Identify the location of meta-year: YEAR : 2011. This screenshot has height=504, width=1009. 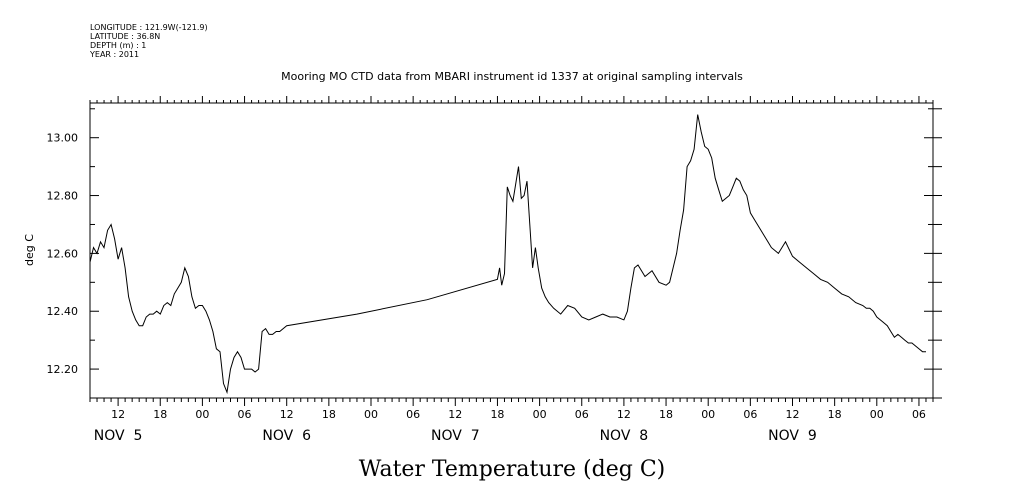
(114, 54).